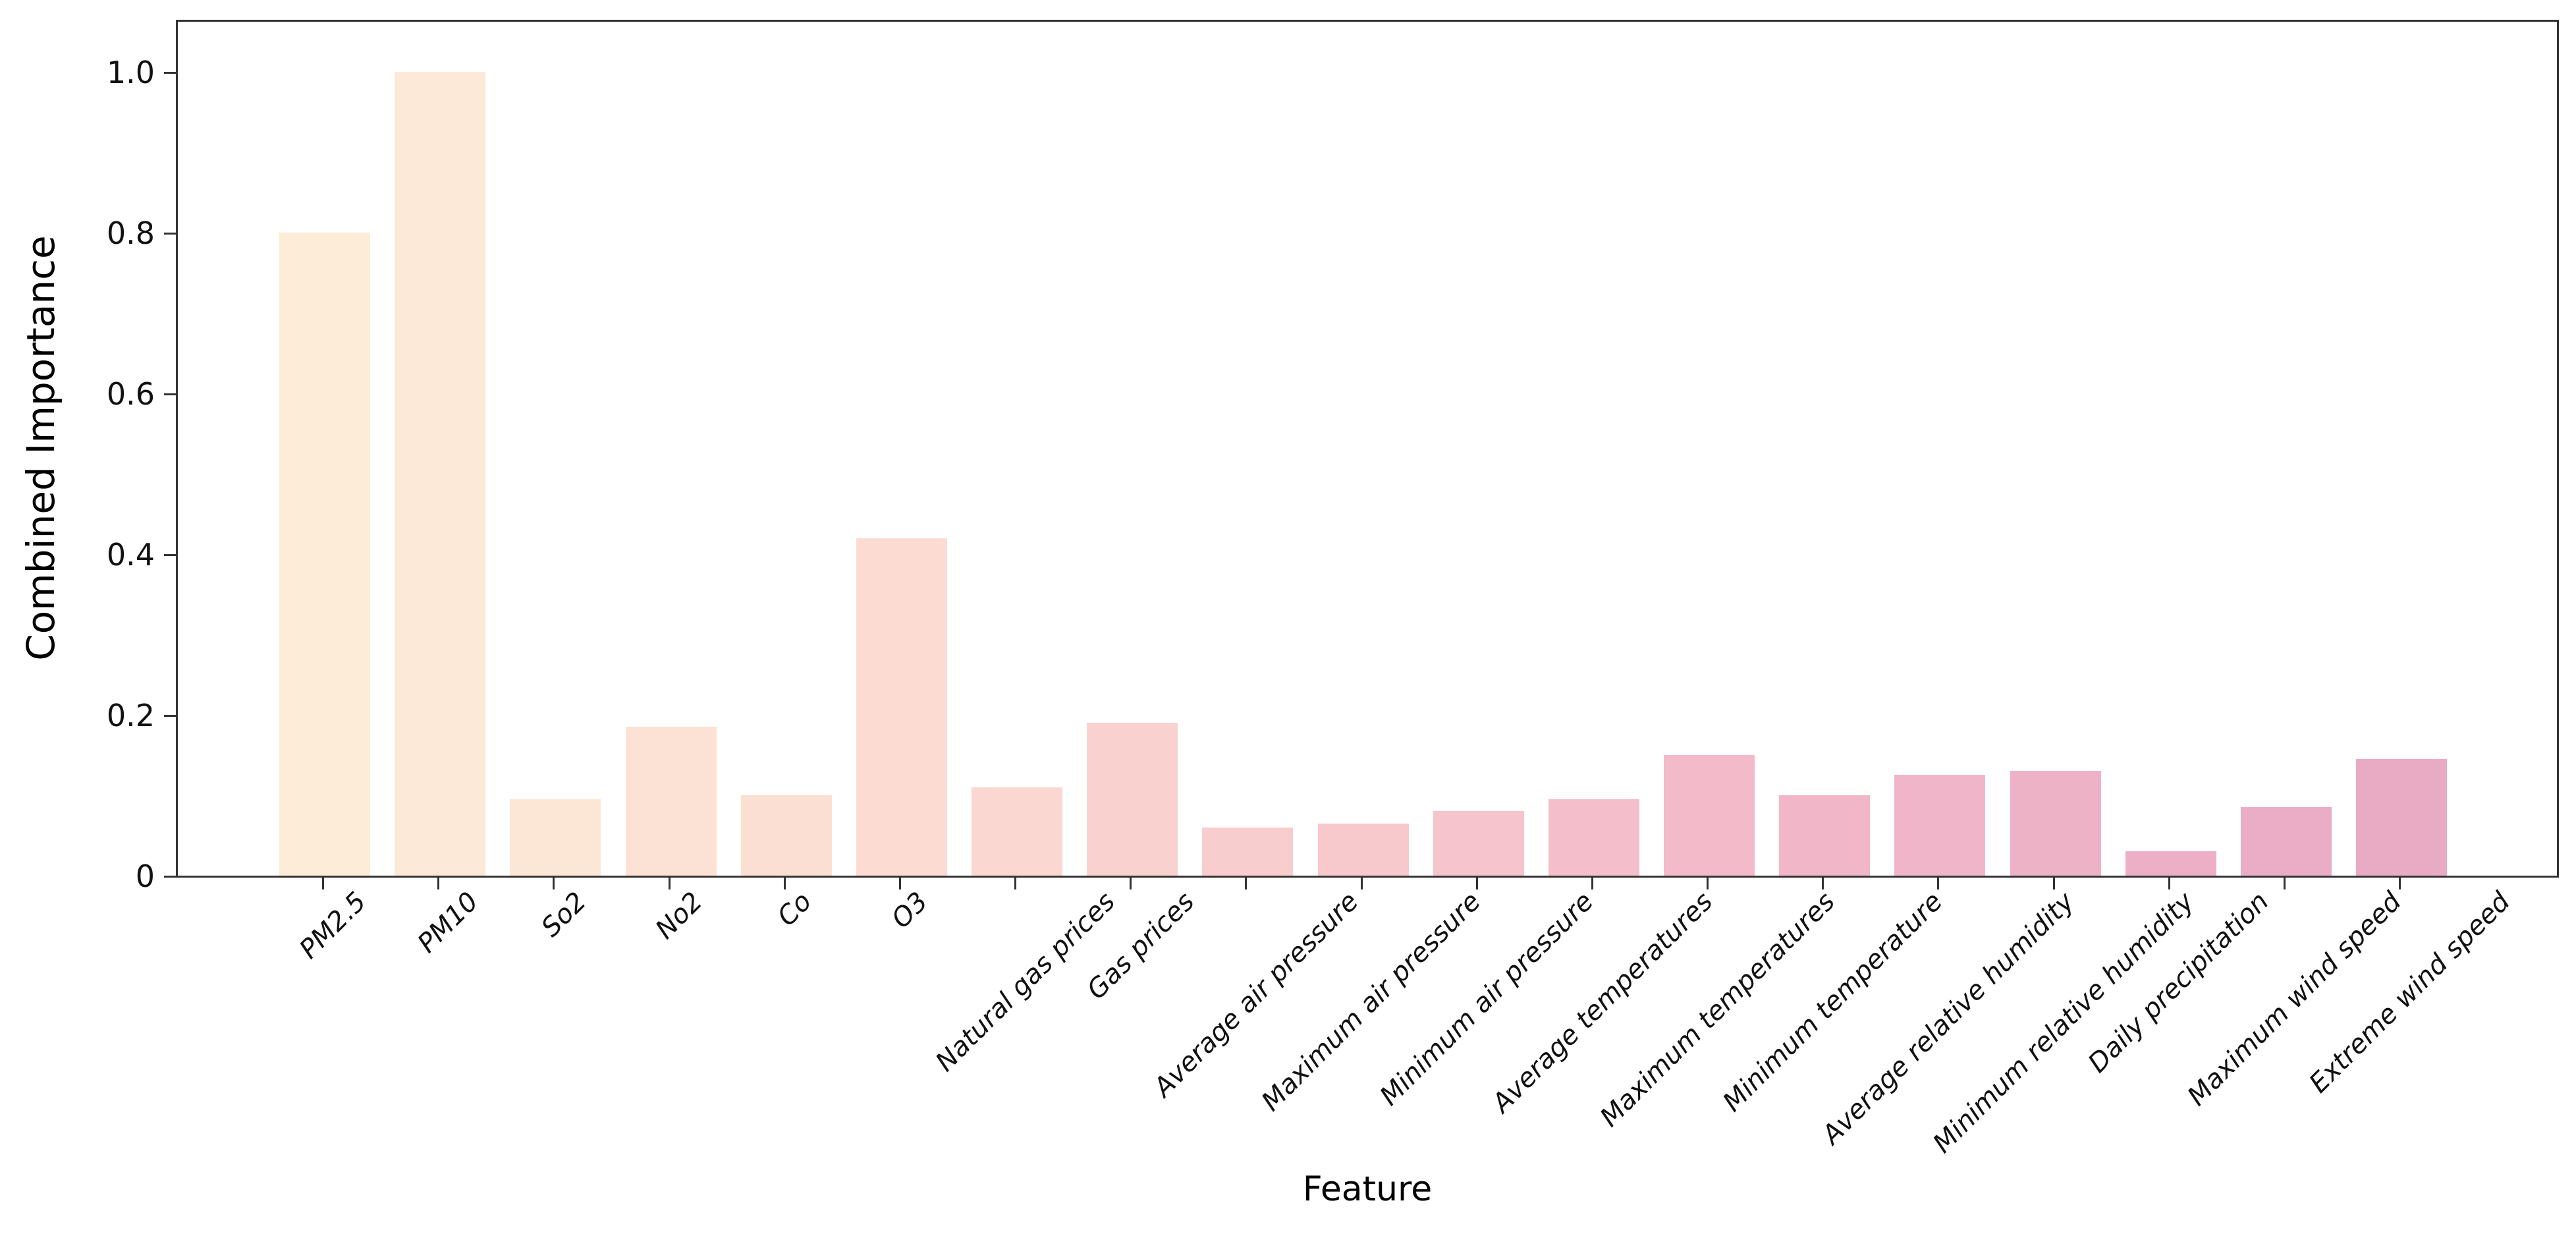 This screenshot has height=1240, width=2576. What do you see at coordinates (555, 837) in the screenshot?
I see `bar-so2` at bounding box center [555, 837].